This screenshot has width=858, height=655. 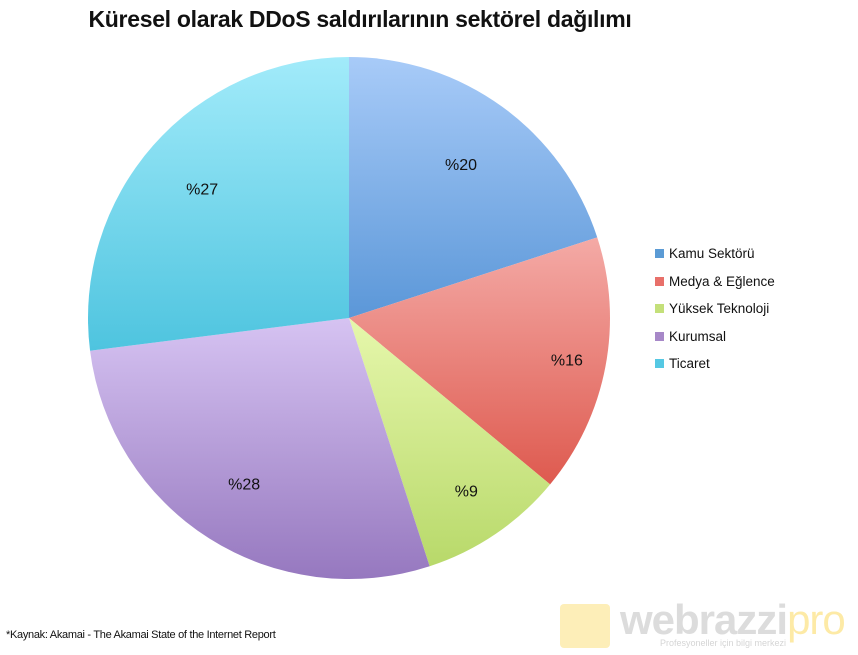 What do you see at coordinates (218, 204) in the screenshot?
I see `pie-slice-ticaret` at bounding box center [218, 204].